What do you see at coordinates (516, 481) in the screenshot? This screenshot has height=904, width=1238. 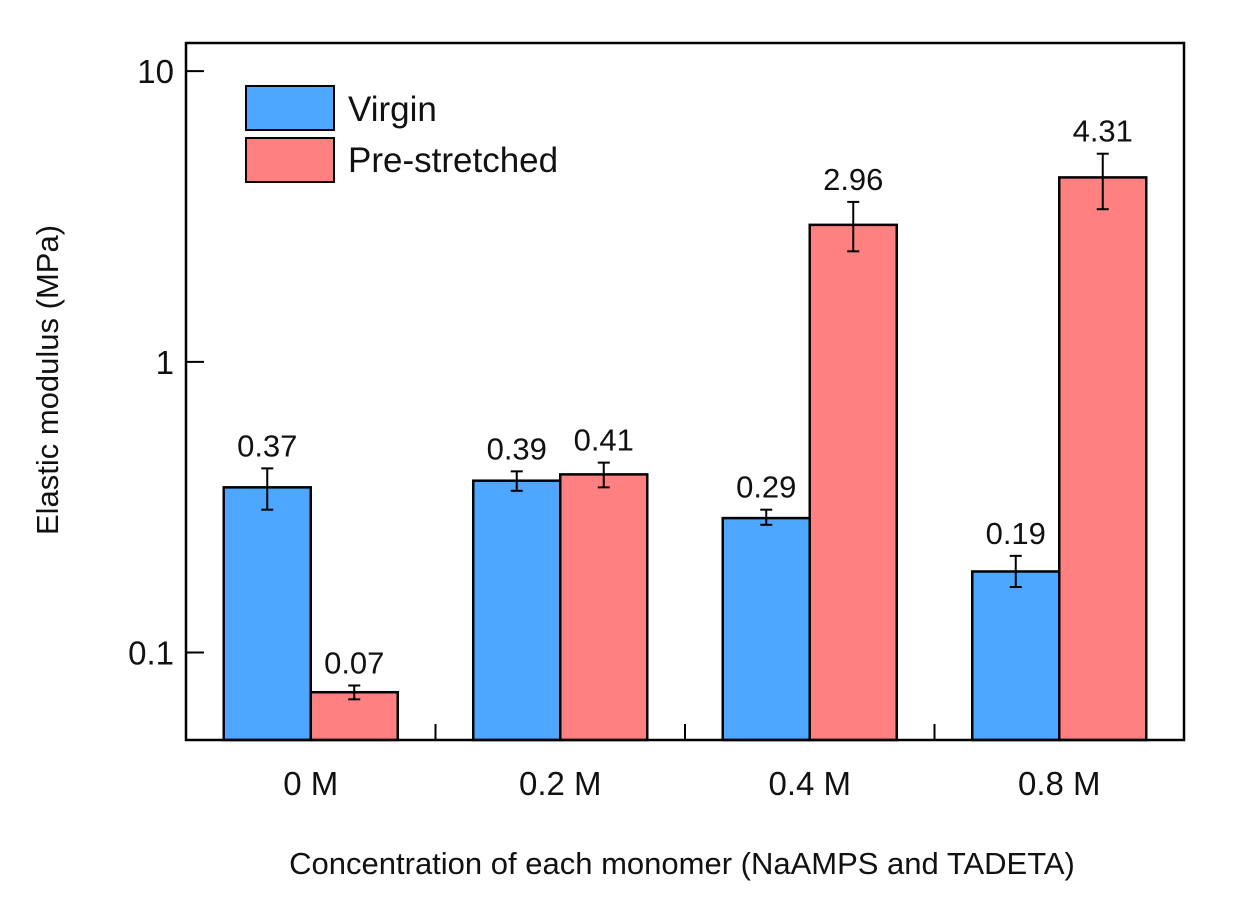 I see `error-bar-virgin-0-2-m` at bounding box center [516, 481].